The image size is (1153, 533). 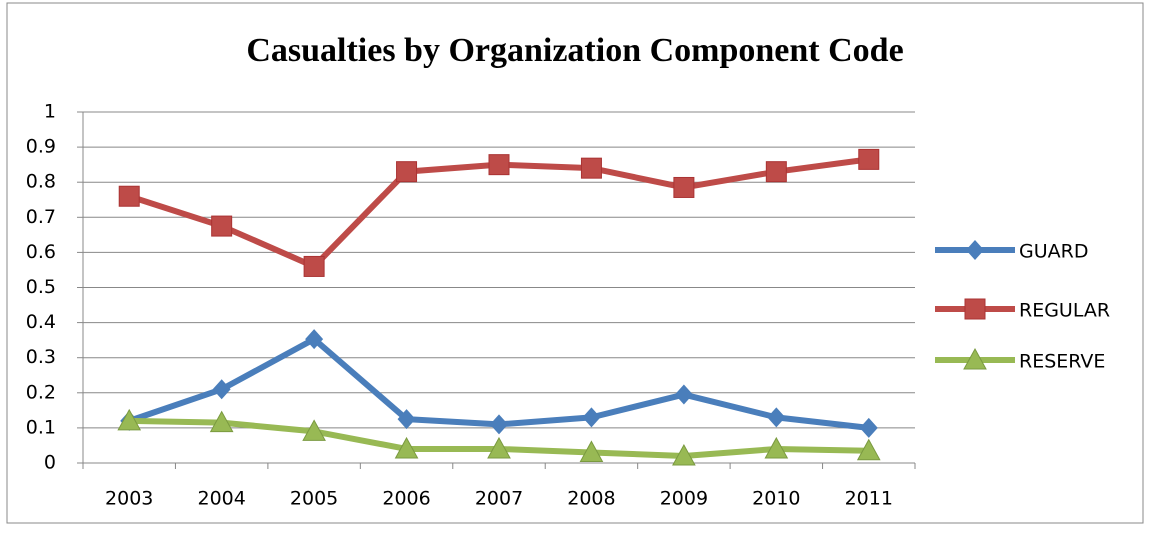 What do you see at coordinates (41, 357) in the screenshot?
I see `y-tick-label: 0.3` at bounding box center [41, 357].